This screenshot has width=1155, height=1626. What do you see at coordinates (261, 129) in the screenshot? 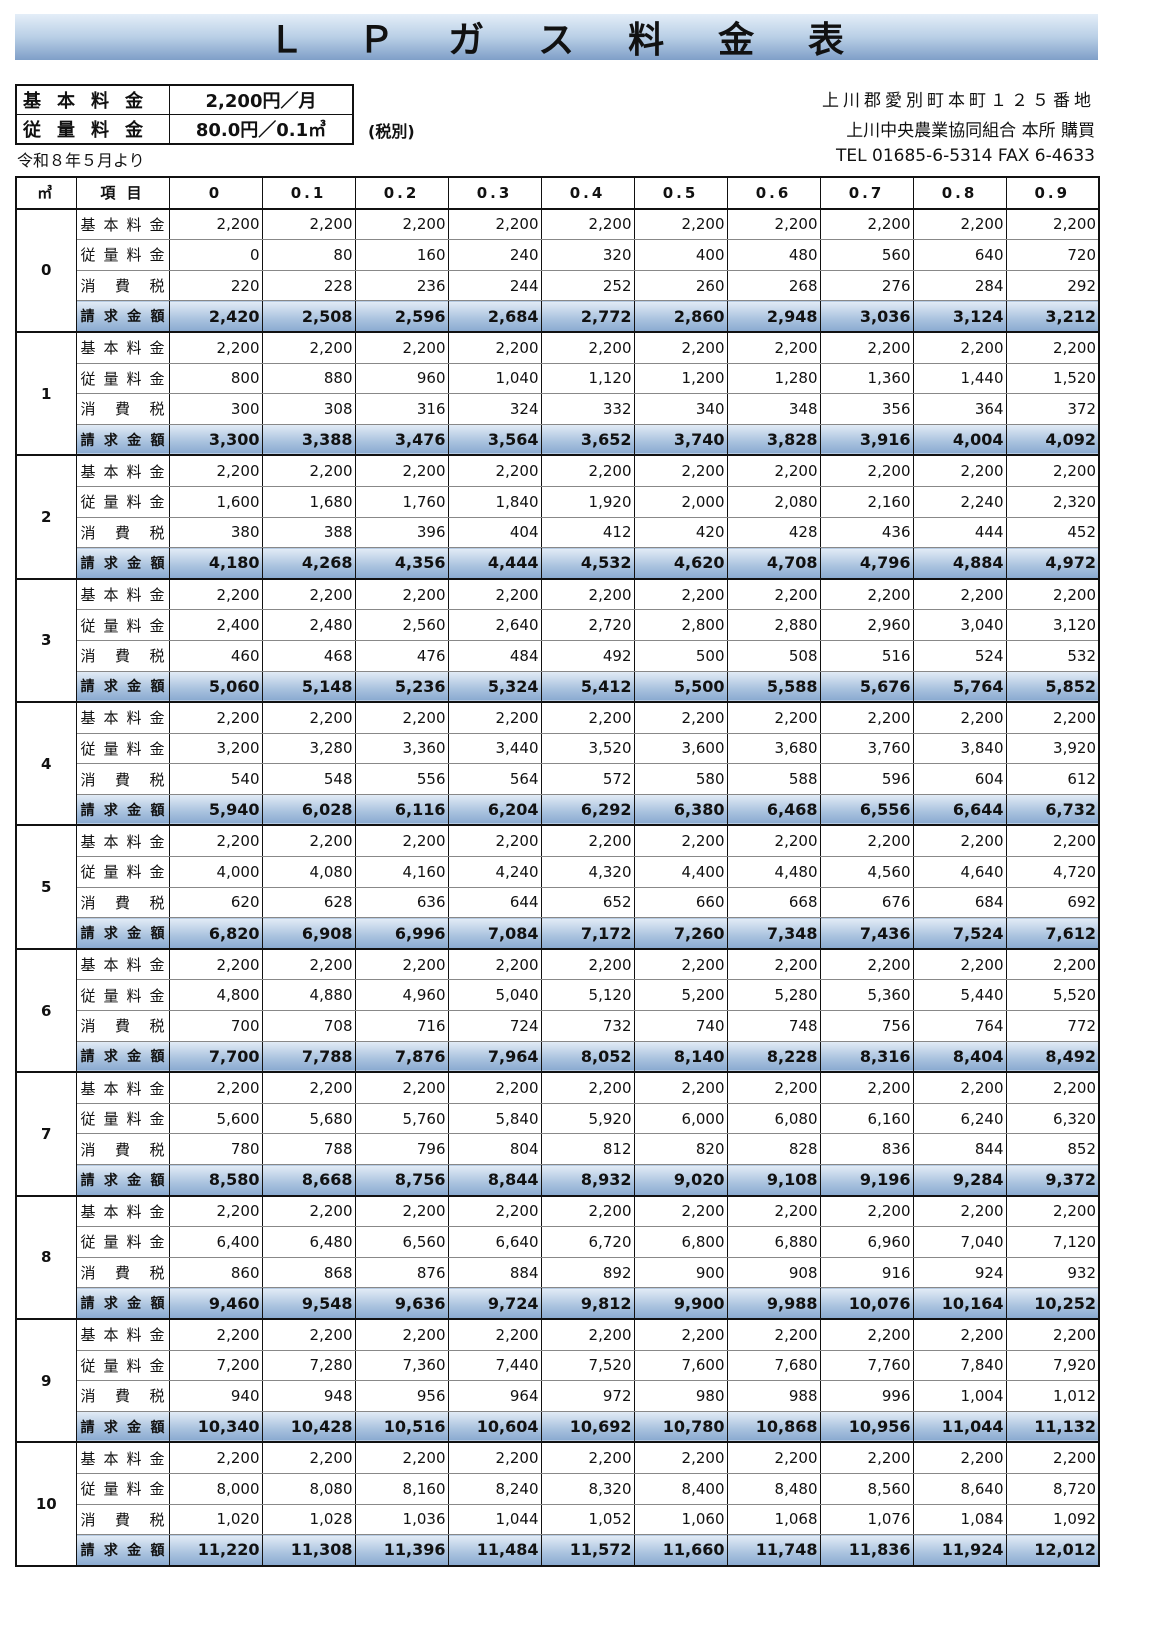
I see `volume-rate-value: 80.0円／0.1㎥` at bounding box center [261, 129].